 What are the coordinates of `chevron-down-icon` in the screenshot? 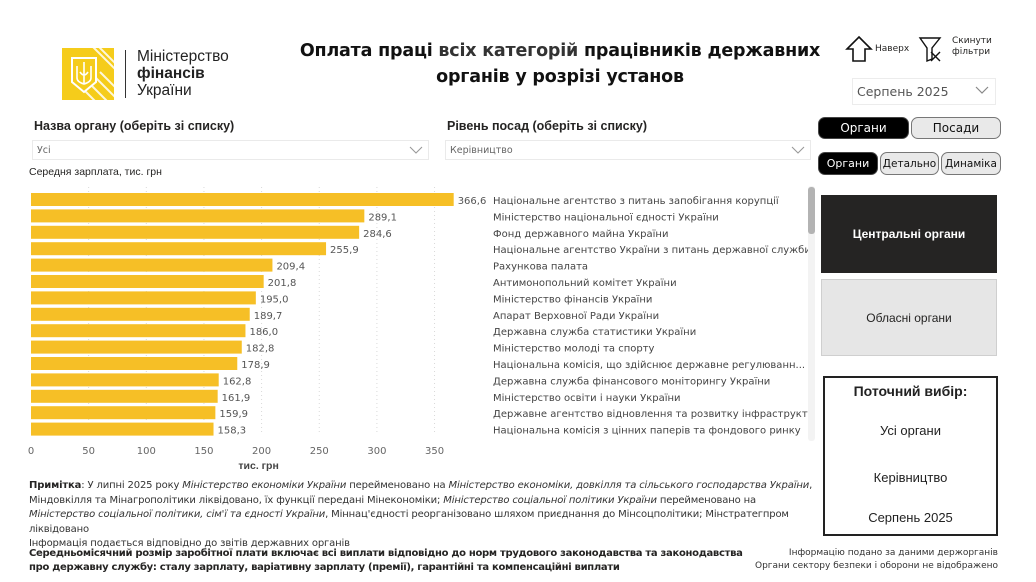 It's located at (798, 150).